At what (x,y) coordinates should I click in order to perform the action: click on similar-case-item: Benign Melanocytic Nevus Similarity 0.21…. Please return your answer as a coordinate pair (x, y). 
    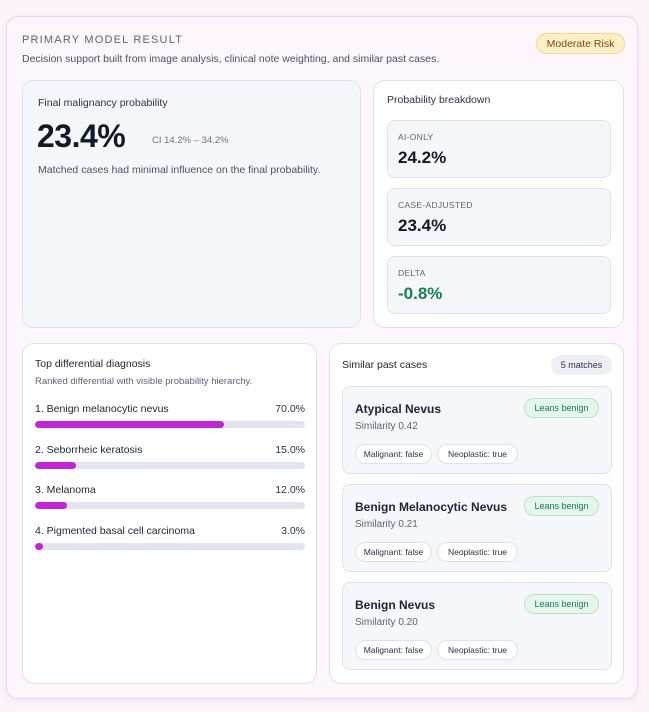
    Looking at the image, I should click on (477, 528).